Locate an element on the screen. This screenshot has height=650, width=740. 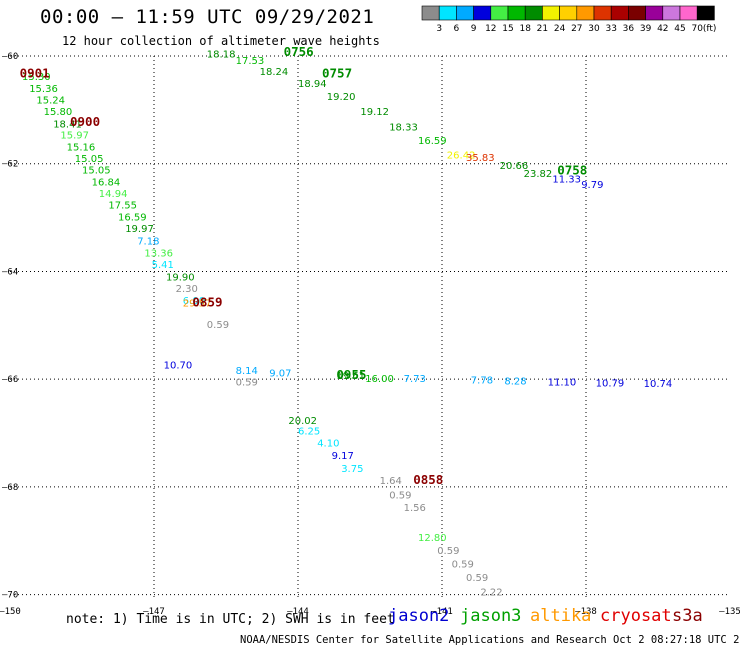
legend-bin-label: 18 is located at coordinates (525, 29).